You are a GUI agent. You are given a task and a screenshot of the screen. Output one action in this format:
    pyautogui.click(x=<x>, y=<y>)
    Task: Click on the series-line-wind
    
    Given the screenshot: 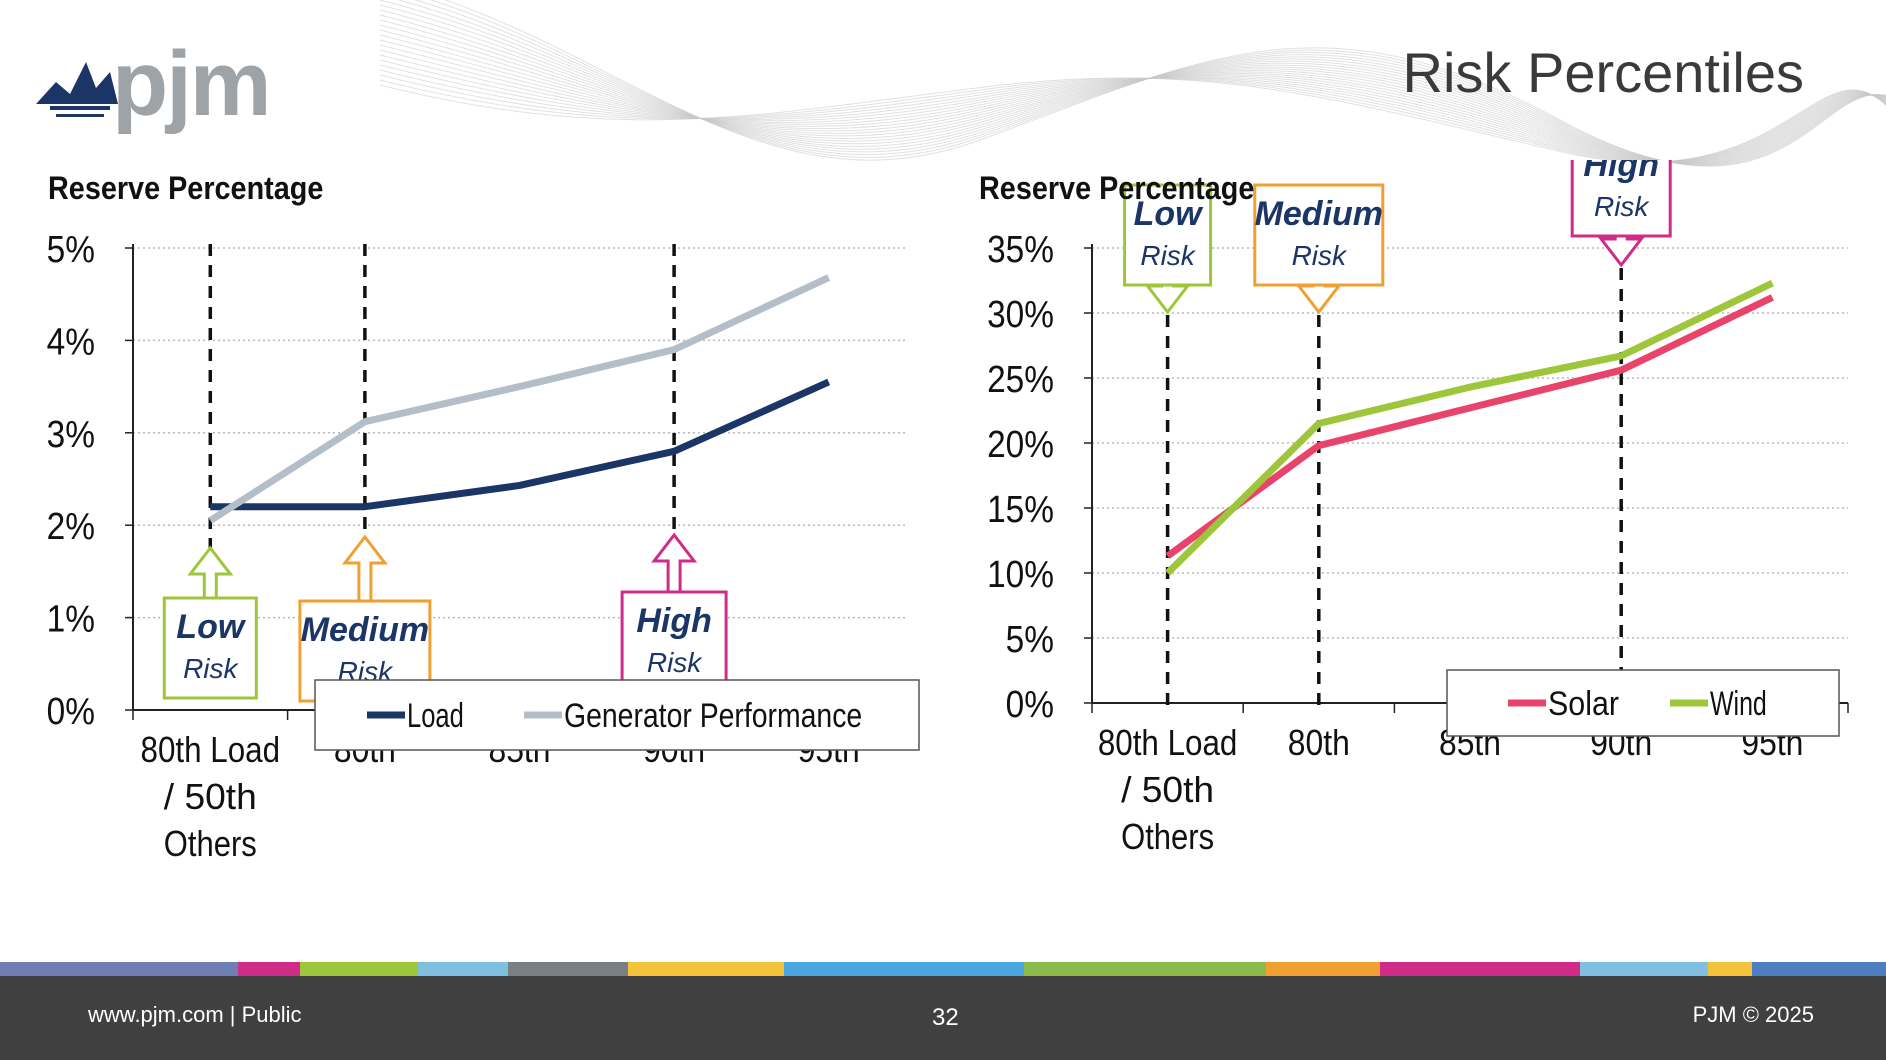 What is the action you would take?
    pyautogui.click(x=1469, y=427)
    